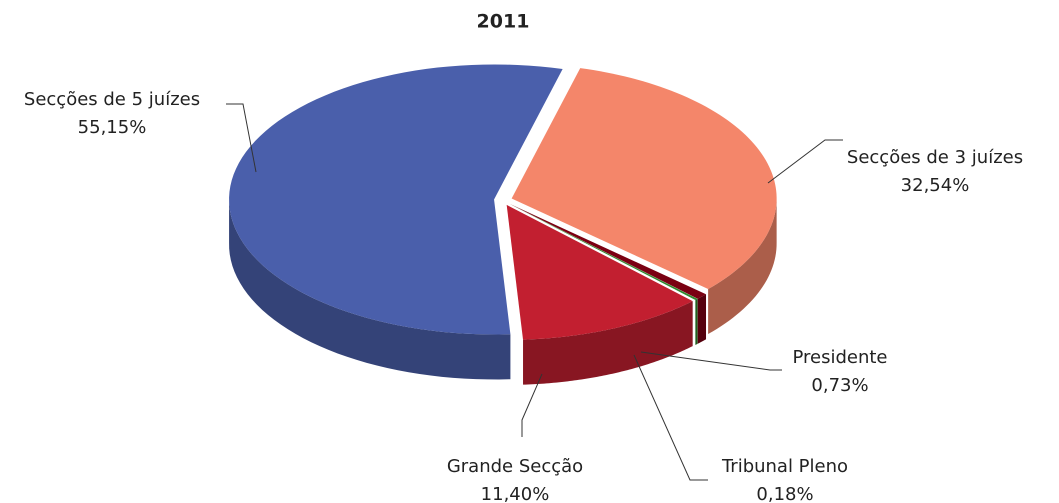  I want to click on slice-value-label: 55,15%, so click(112, 127).